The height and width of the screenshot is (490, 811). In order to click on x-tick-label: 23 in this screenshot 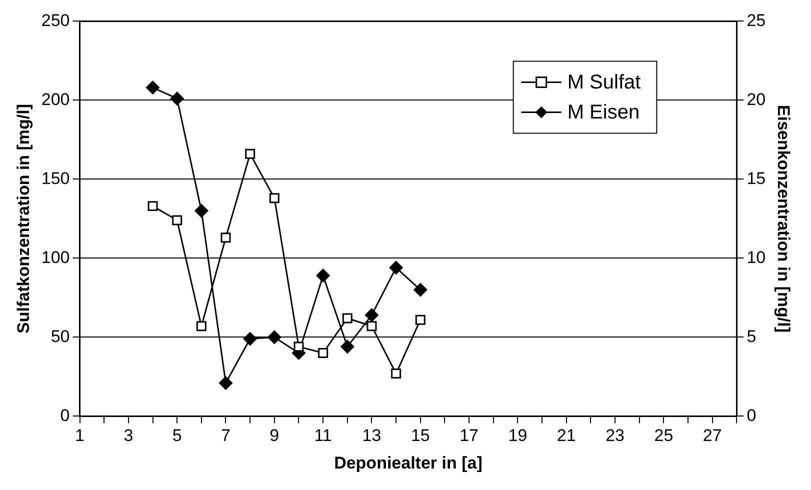, I will do `click(615, 436)`.